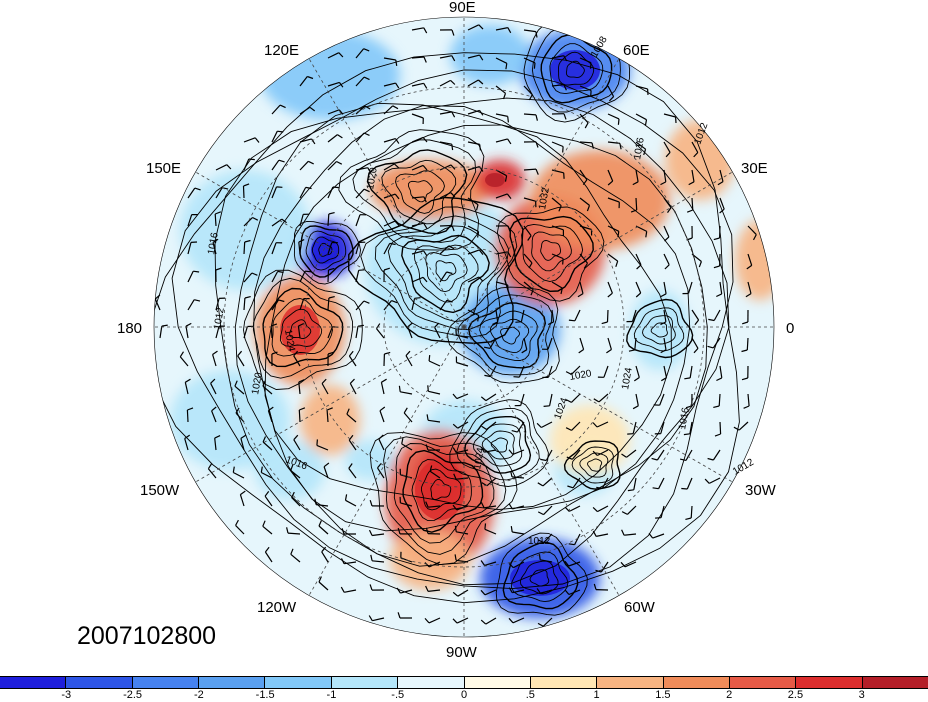 This screenshot has width=928, height=702. I want to click on colorbar-tick-label: 3, so click(861, 695).